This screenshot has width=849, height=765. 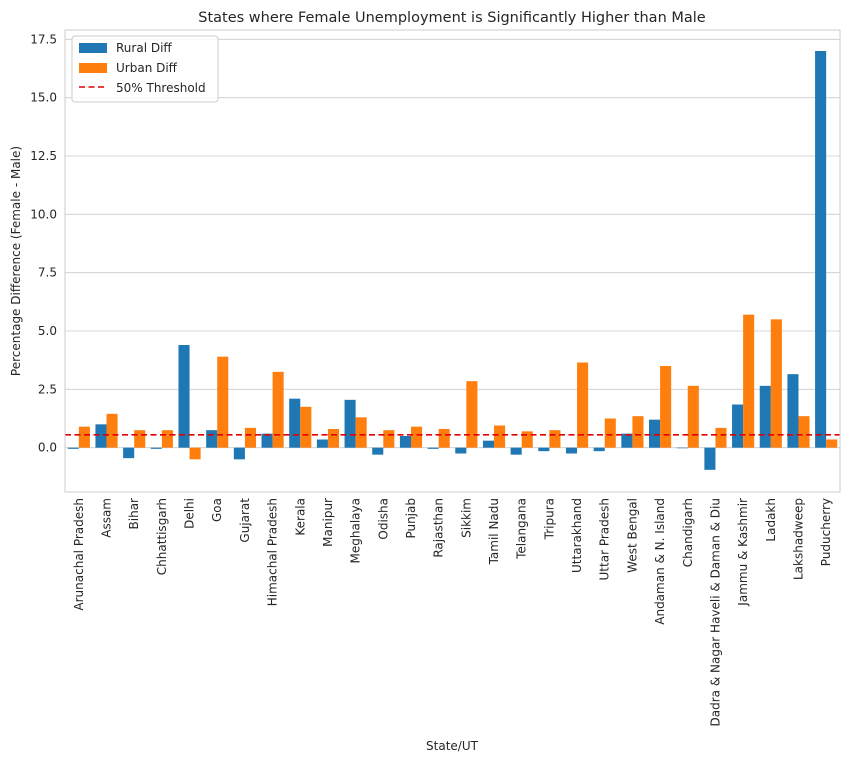 What do you see at coordinates (356, 530) in the screenshot?
I see `x-tick-label: Meghalaya` at bounding box center [356, 530].